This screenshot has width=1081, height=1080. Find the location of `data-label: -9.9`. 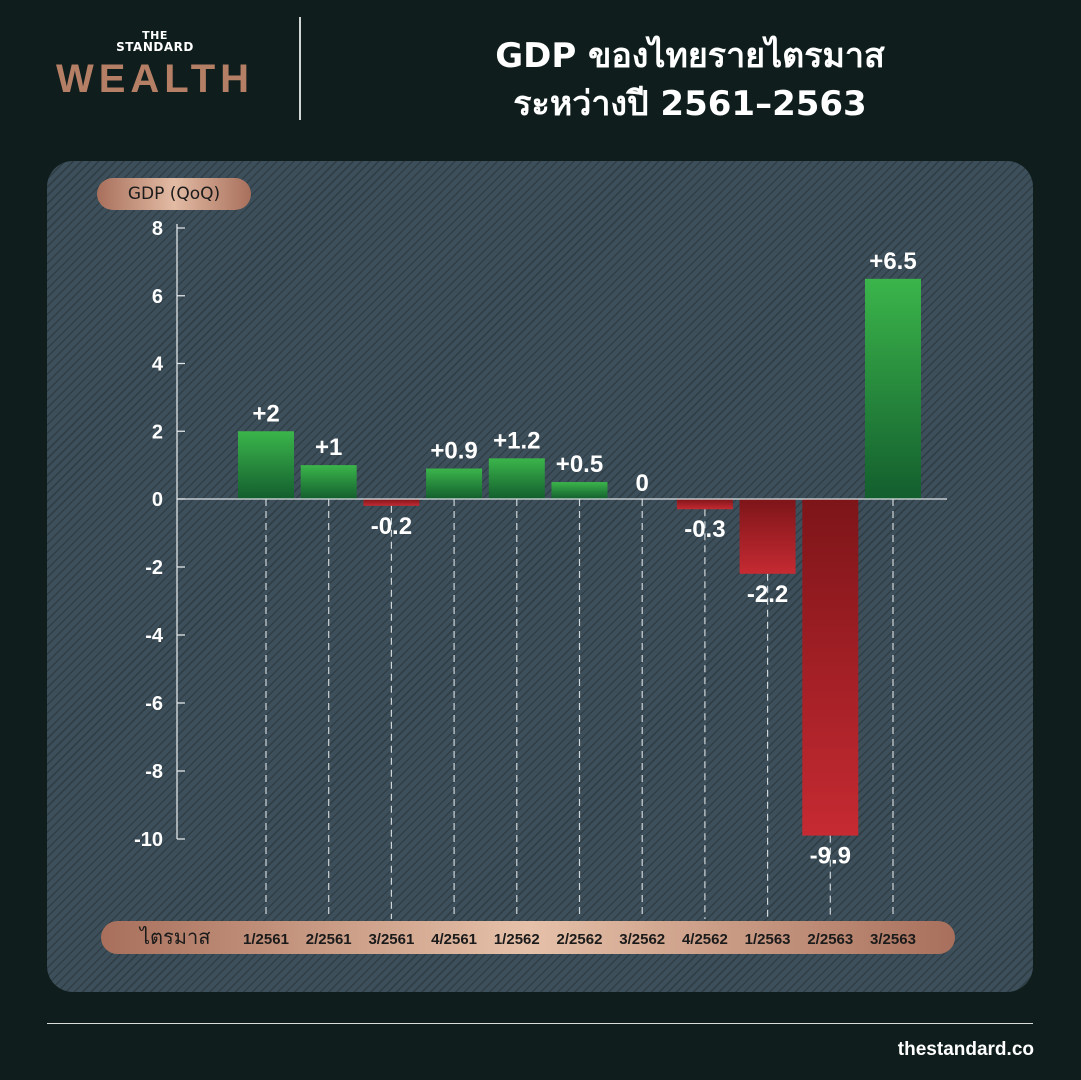

data-label: -9.9 is located at coordinates (830, 856).